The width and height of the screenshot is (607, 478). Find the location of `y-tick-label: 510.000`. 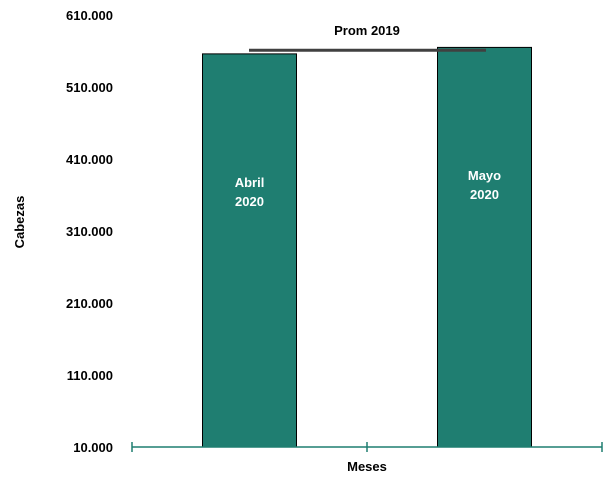

y-tick-label: 510.000 is located at coordinates (89, 87).